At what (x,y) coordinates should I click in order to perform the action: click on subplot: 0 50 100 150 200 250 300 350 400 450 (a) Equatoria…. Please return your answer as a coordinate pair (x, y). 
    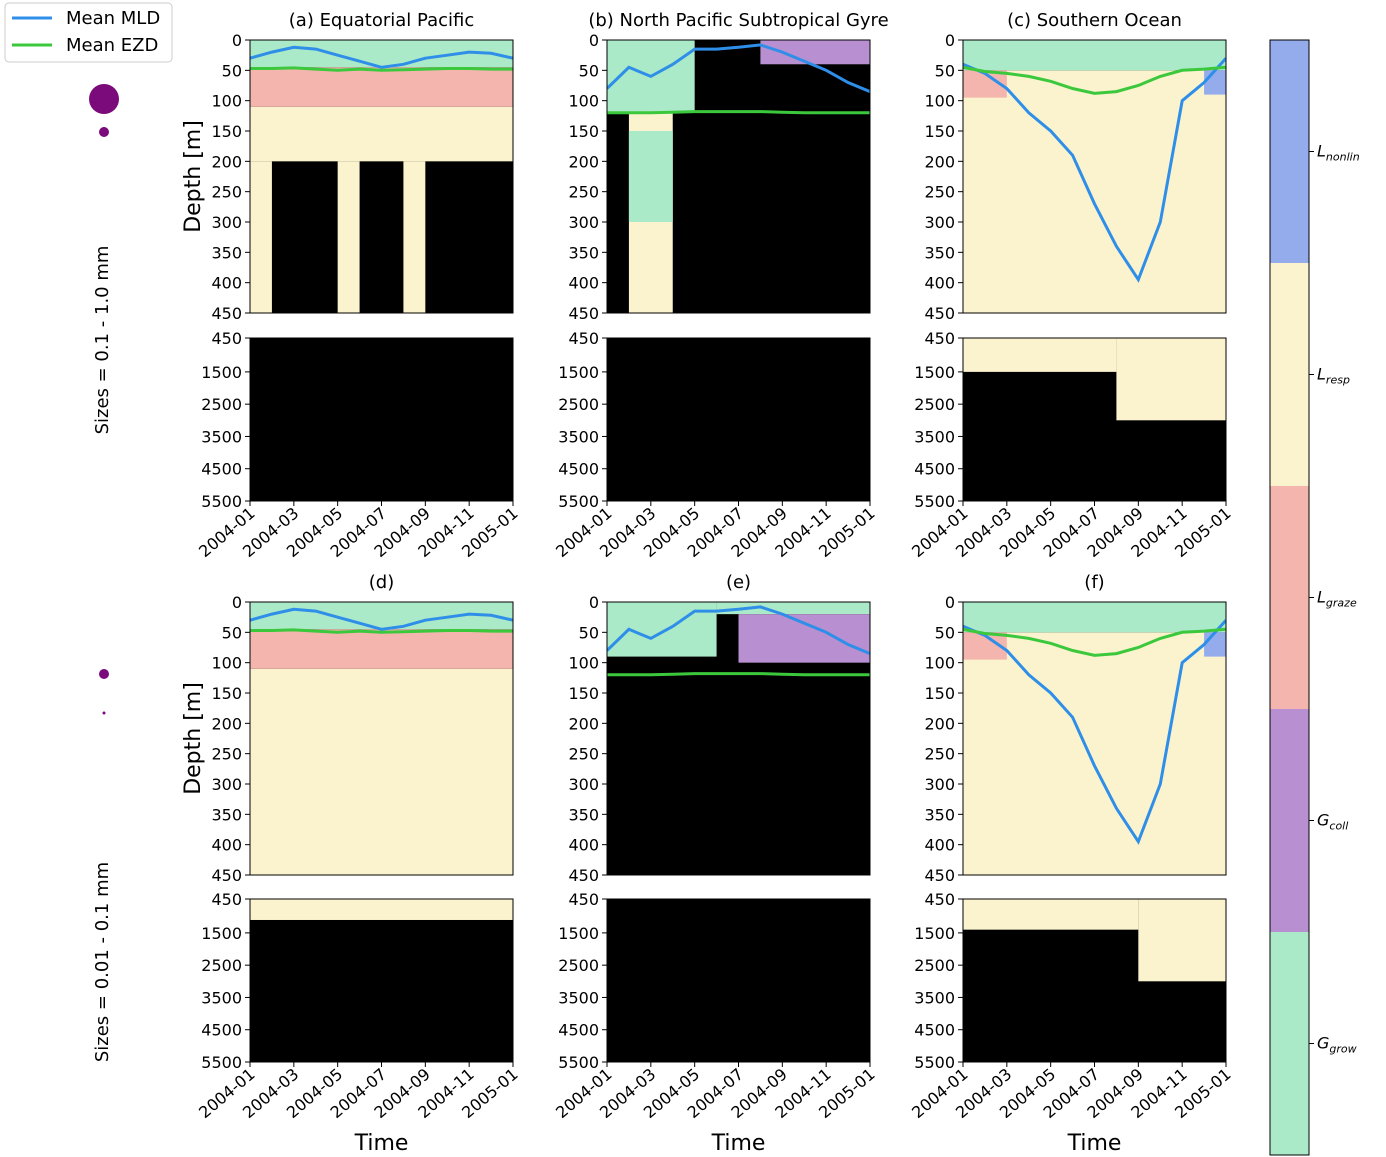
    Looking at the image, I should click on (347, 166).